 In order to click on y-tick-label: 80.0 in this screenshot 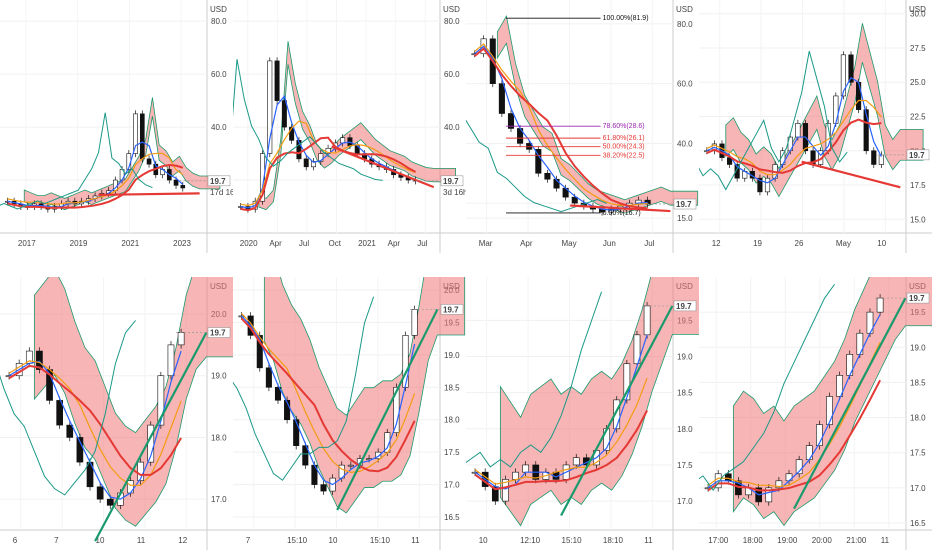, I will do `click(685, 24)`.